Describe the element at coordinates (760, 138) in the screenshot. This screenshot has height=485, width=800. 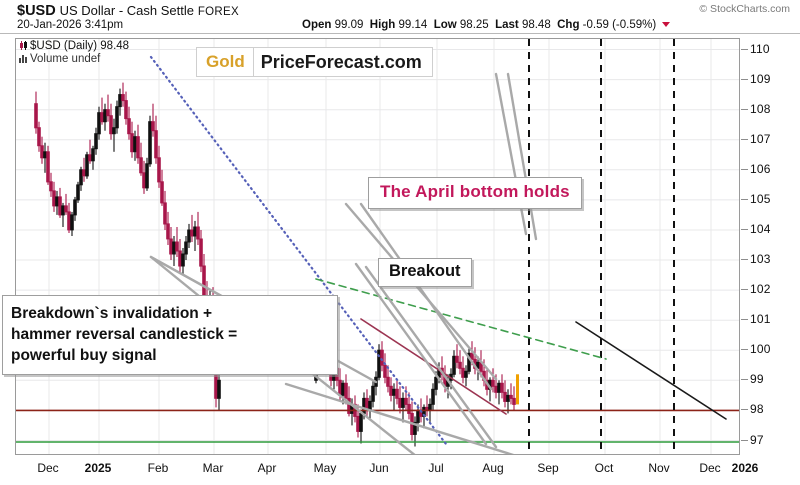
I see `y-axis-label: 107` at that location.